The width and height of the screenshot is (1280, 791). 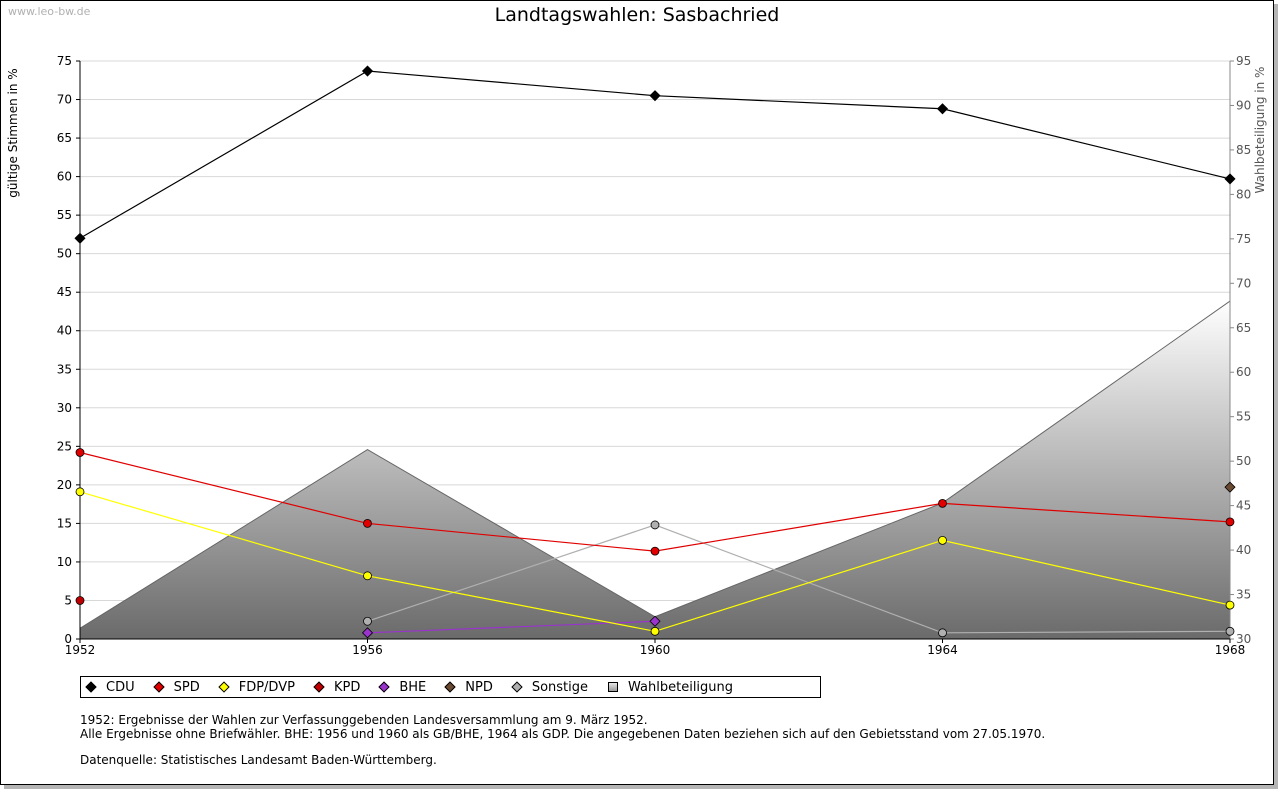 I want to click on legend-label: SPD, so click(x=186, y=687).